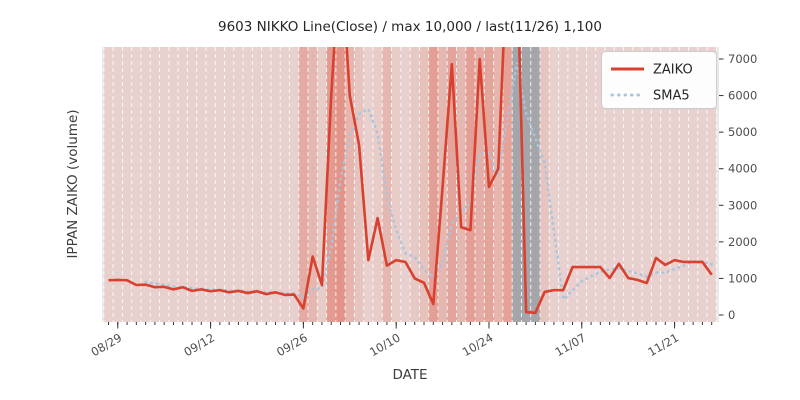  What do you see at coordinates (671, 96) in the screenshot?
I see `legend-sma5-label: SMA5` at bounding box center [671, 96].